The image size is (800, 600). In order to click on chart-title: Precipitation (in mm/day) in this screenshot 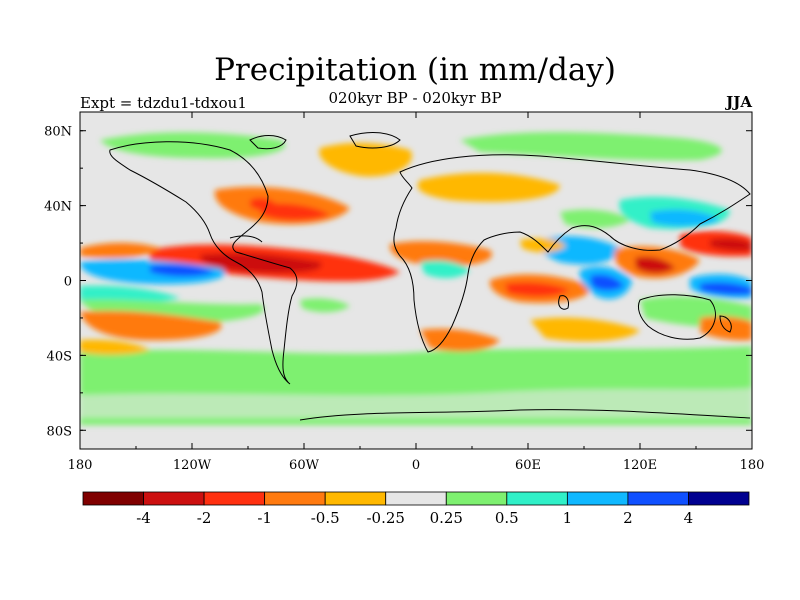, I will do `click(415, 70)`.